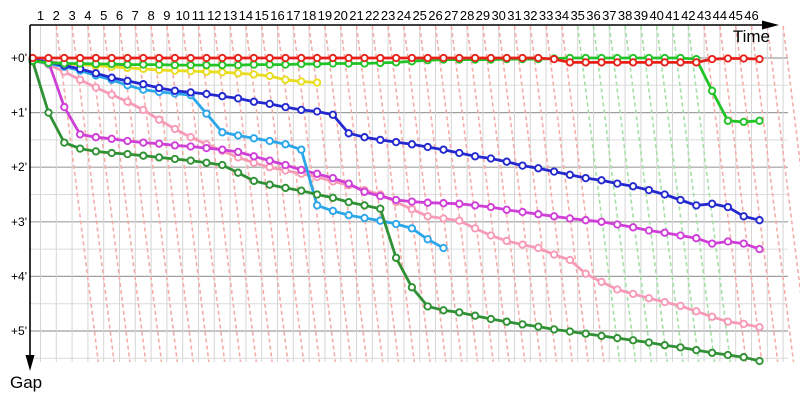 Image resolution: width=800 pixels, height=400 pixels. What do you see at coordinates (309, 15) in the screenshot?
I see `x-tick-label: 18` at bounding box center [309, 15].